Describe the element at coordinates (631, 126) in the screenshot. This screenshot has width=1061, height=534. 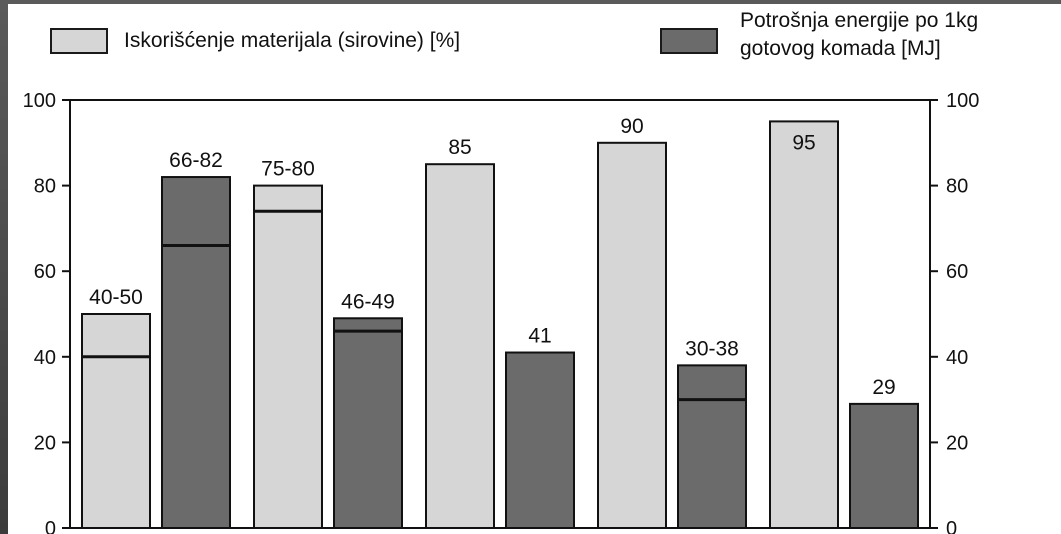
I see `data-label: 90` at that location.